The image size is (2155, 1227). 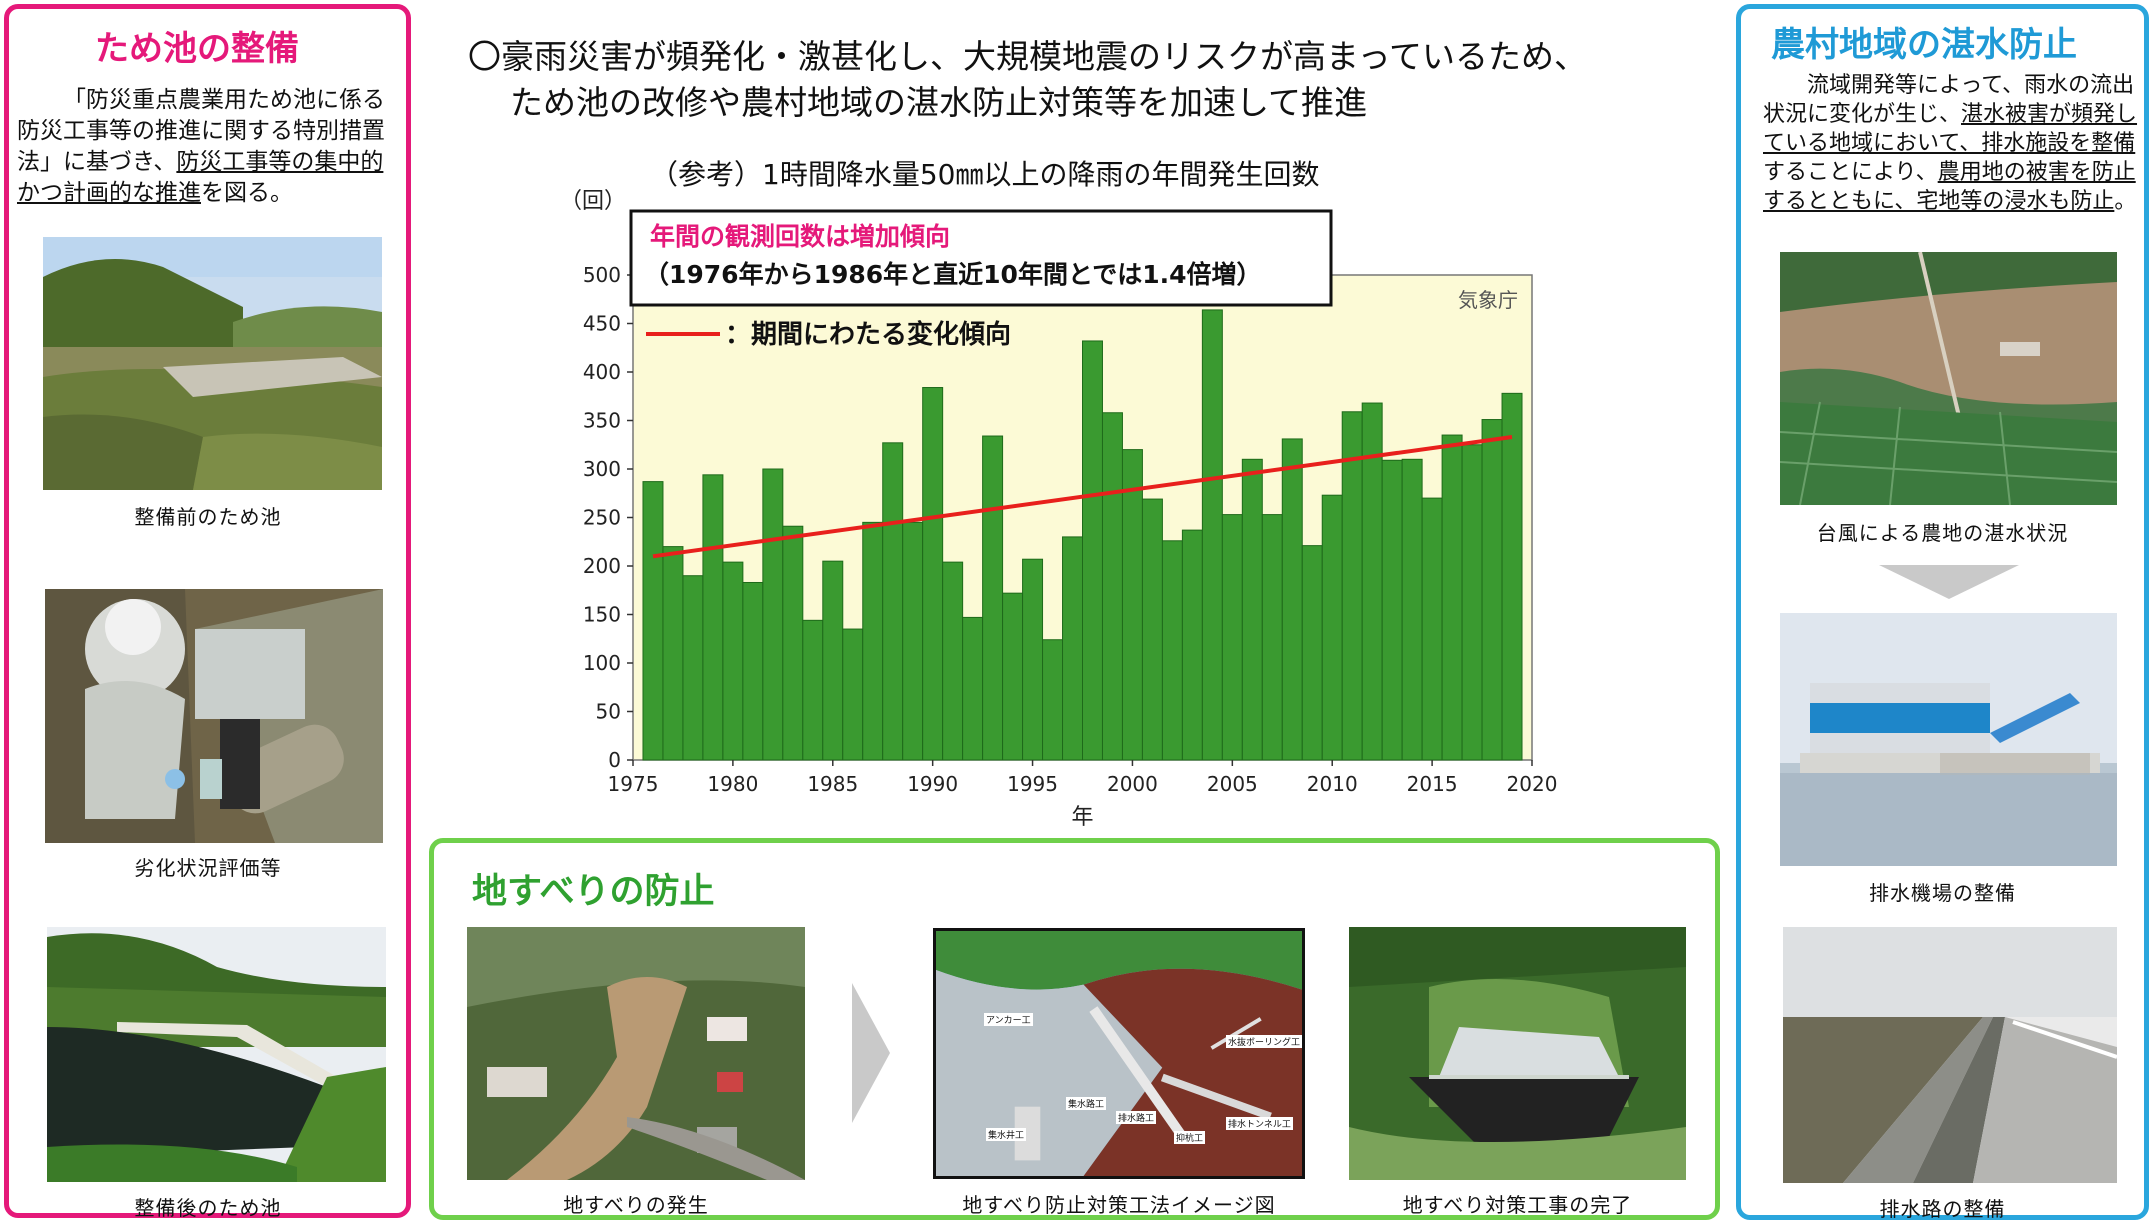 What do you see at coordinates (1532, 784) in the screenshot?
I see `x-tick-label-2020: 2020` at bounding box center [1532, 784].